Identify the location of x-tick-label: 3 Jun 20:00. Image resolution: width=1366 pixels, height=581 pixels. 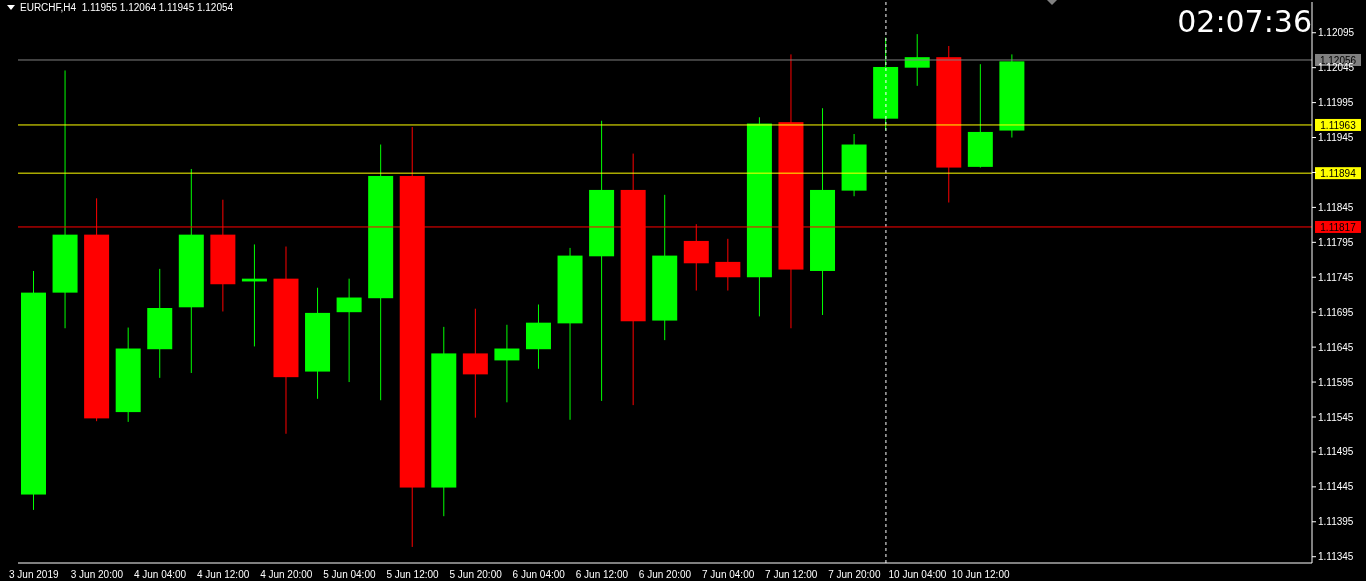
(97, 575).